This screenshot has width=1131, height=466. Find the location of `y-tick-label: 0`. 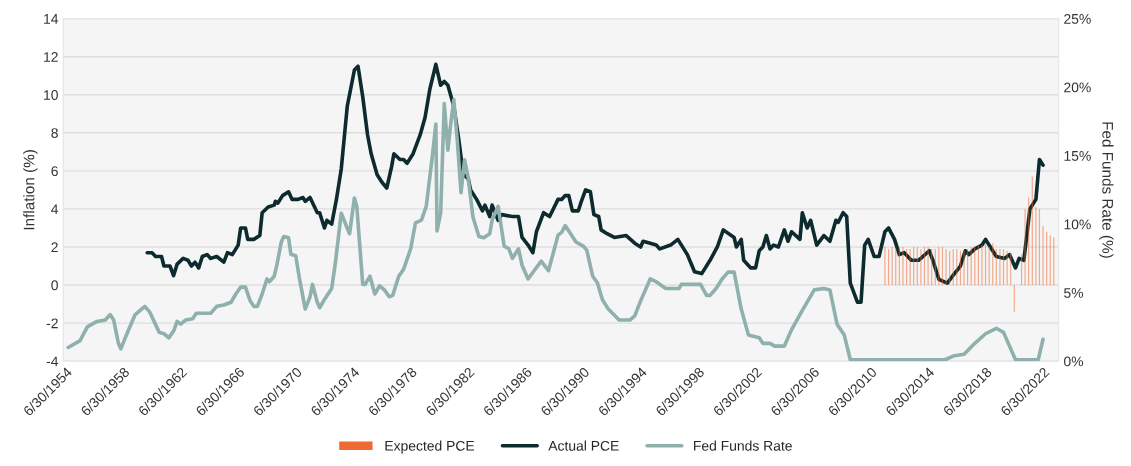

y-tick-label: 0 is located at coordinates (54, 285).